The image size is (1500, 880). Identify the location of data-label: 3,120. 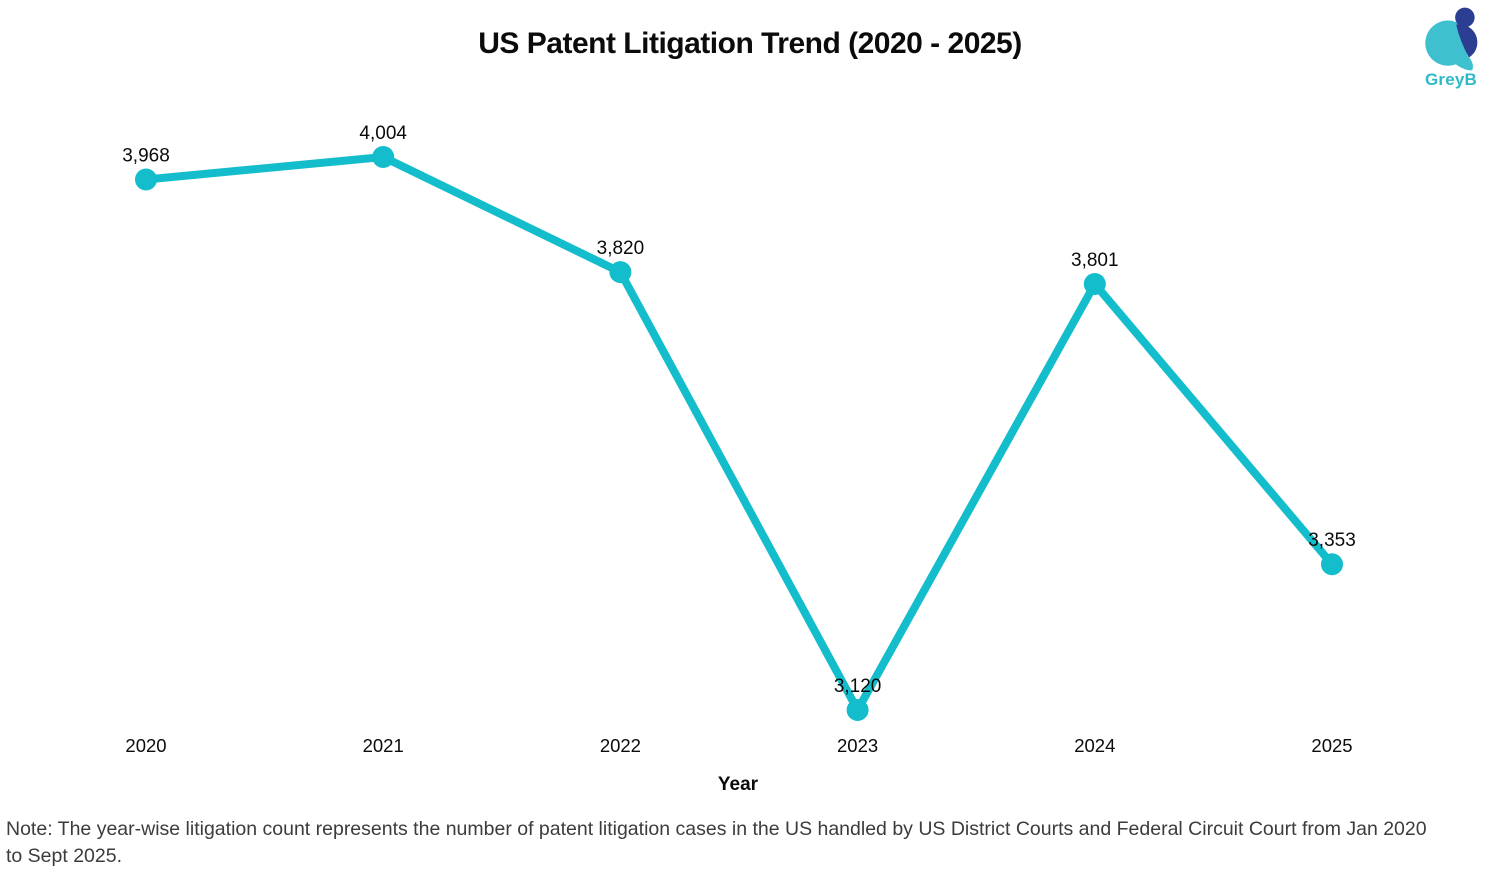
(858, 686).